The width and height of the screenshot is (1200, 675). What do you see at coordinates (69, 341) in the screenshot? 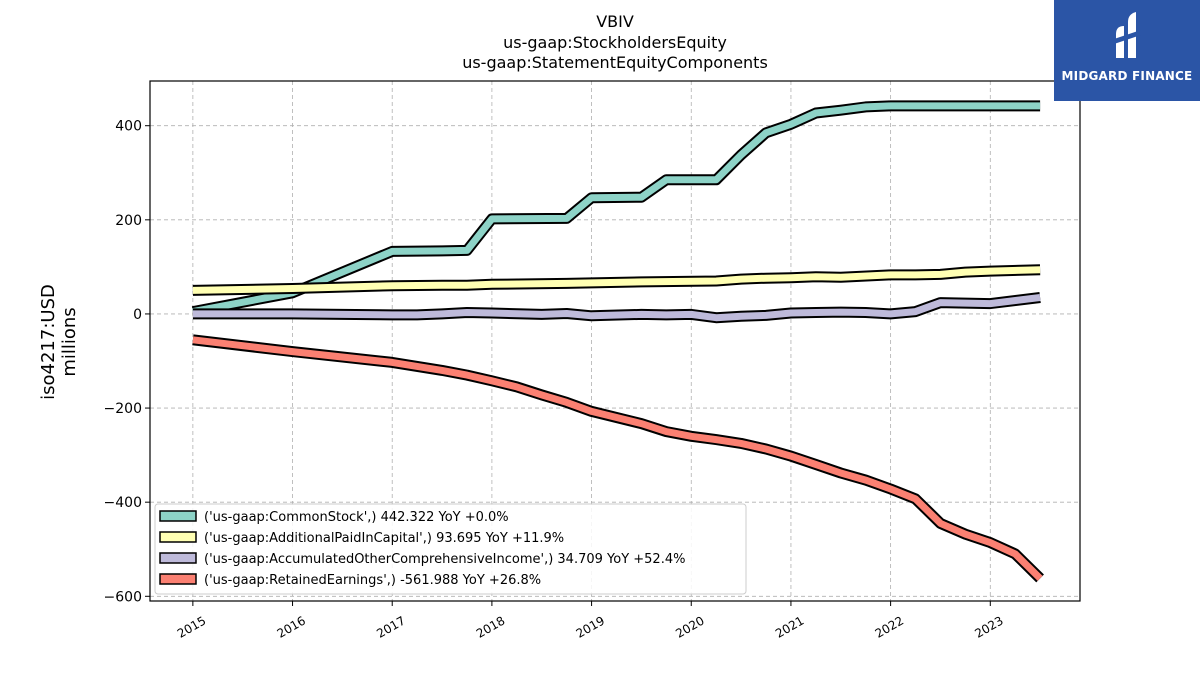
I see `y-axis-label-line-2: millions` at bounding box center [69, 341].